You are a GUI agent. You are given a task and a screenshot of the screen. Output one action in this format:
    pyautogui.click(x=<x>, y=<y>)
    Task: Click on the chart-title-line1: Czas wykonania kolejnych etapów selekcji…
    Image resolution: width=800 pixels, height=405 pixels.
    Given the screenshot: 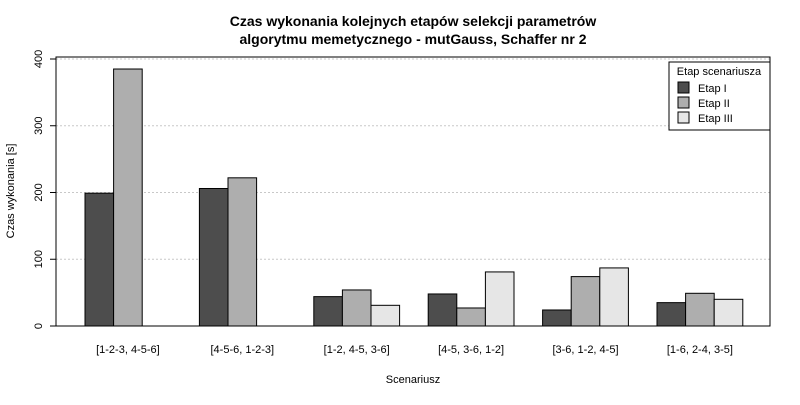 What is the action you would take?
    pyautogui.click(x=413, y=21)
    